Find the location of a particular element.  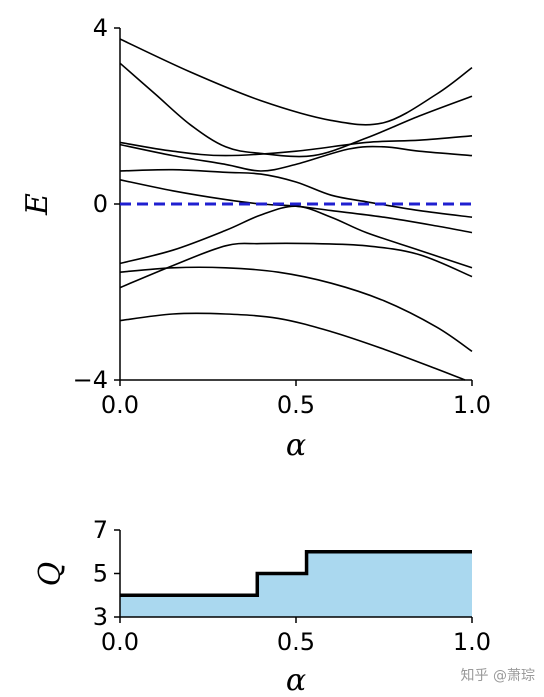

bottom-x-tick-label: 0.5 is located at coordinates (296, 642).